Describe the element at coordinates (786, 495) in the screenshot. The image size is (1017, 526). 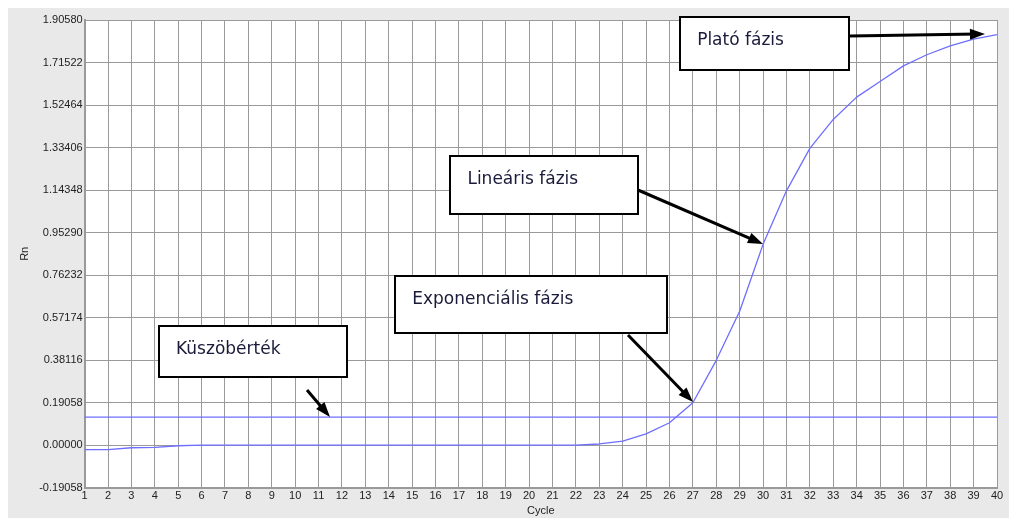
I see `x-tick-label: 31` at that location.